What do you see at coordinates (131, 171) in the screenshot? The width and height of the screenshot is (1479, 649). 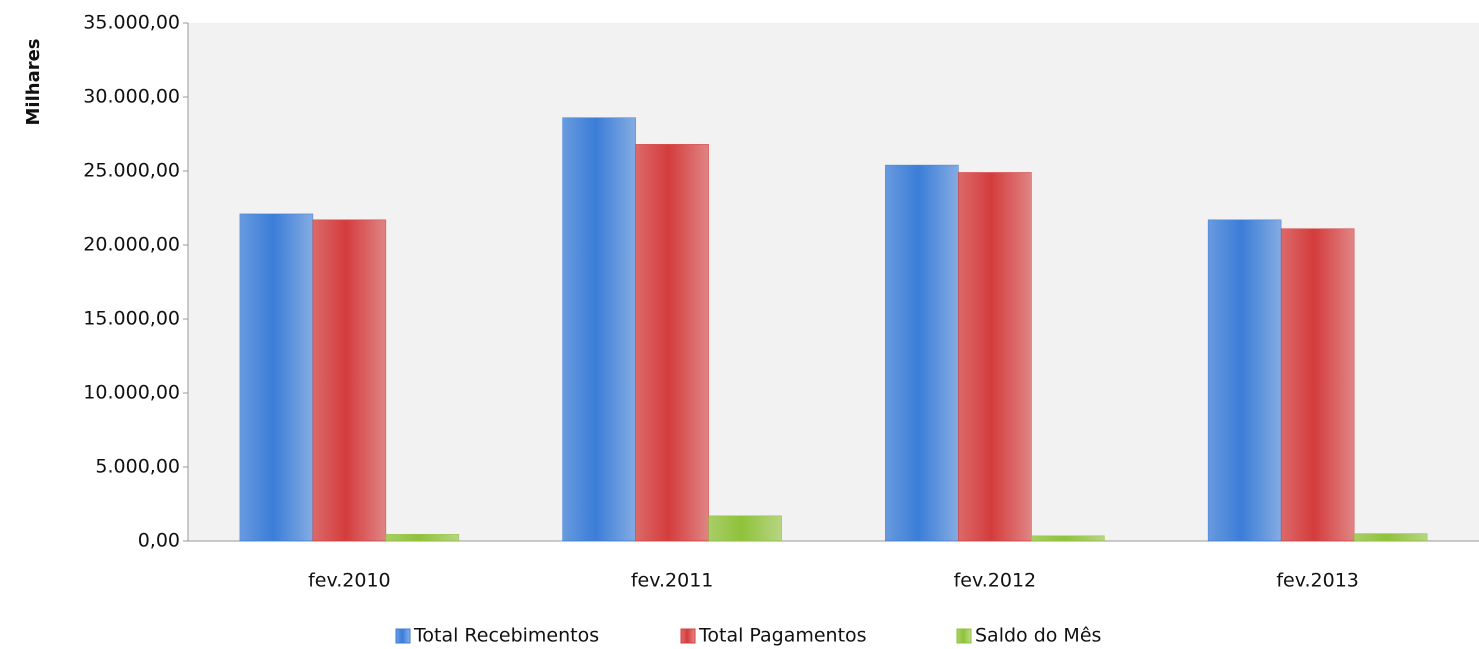 I see `y-tick-label: 25.000,00` at bounding box center [131, 171].